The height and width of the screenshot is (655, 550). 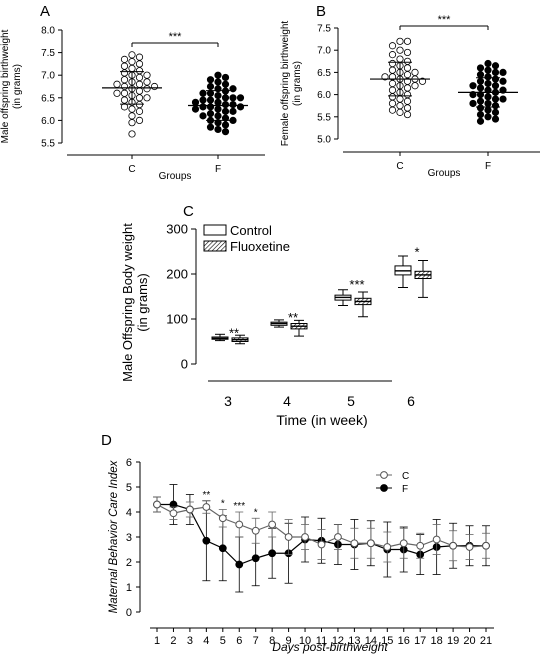 What do you see at coordinates (215, 230) in the screenshot?
I see `legend-swatch-control` at bounding box center [215, 230].